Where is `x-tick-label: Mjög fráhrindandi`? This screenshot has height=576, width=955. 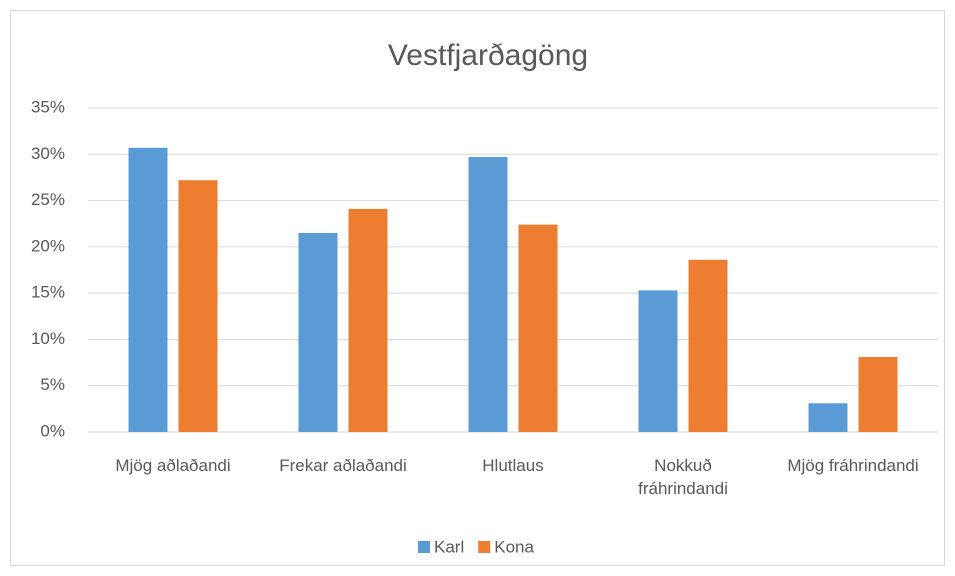 x-tick-label: Mjög fráhrindandi is located at coordinates (853, 465).